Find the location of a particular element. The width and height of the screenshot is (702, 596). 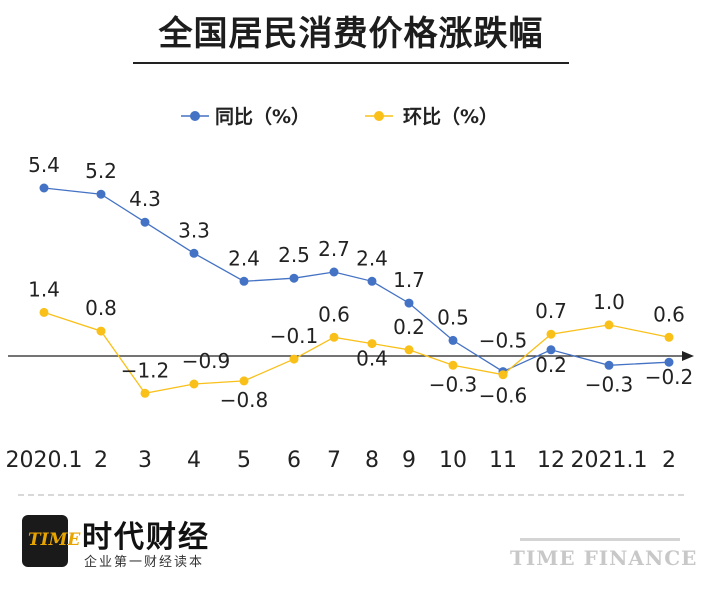

series-2-data-label: −0.3 is located at coordinates (453, 384).